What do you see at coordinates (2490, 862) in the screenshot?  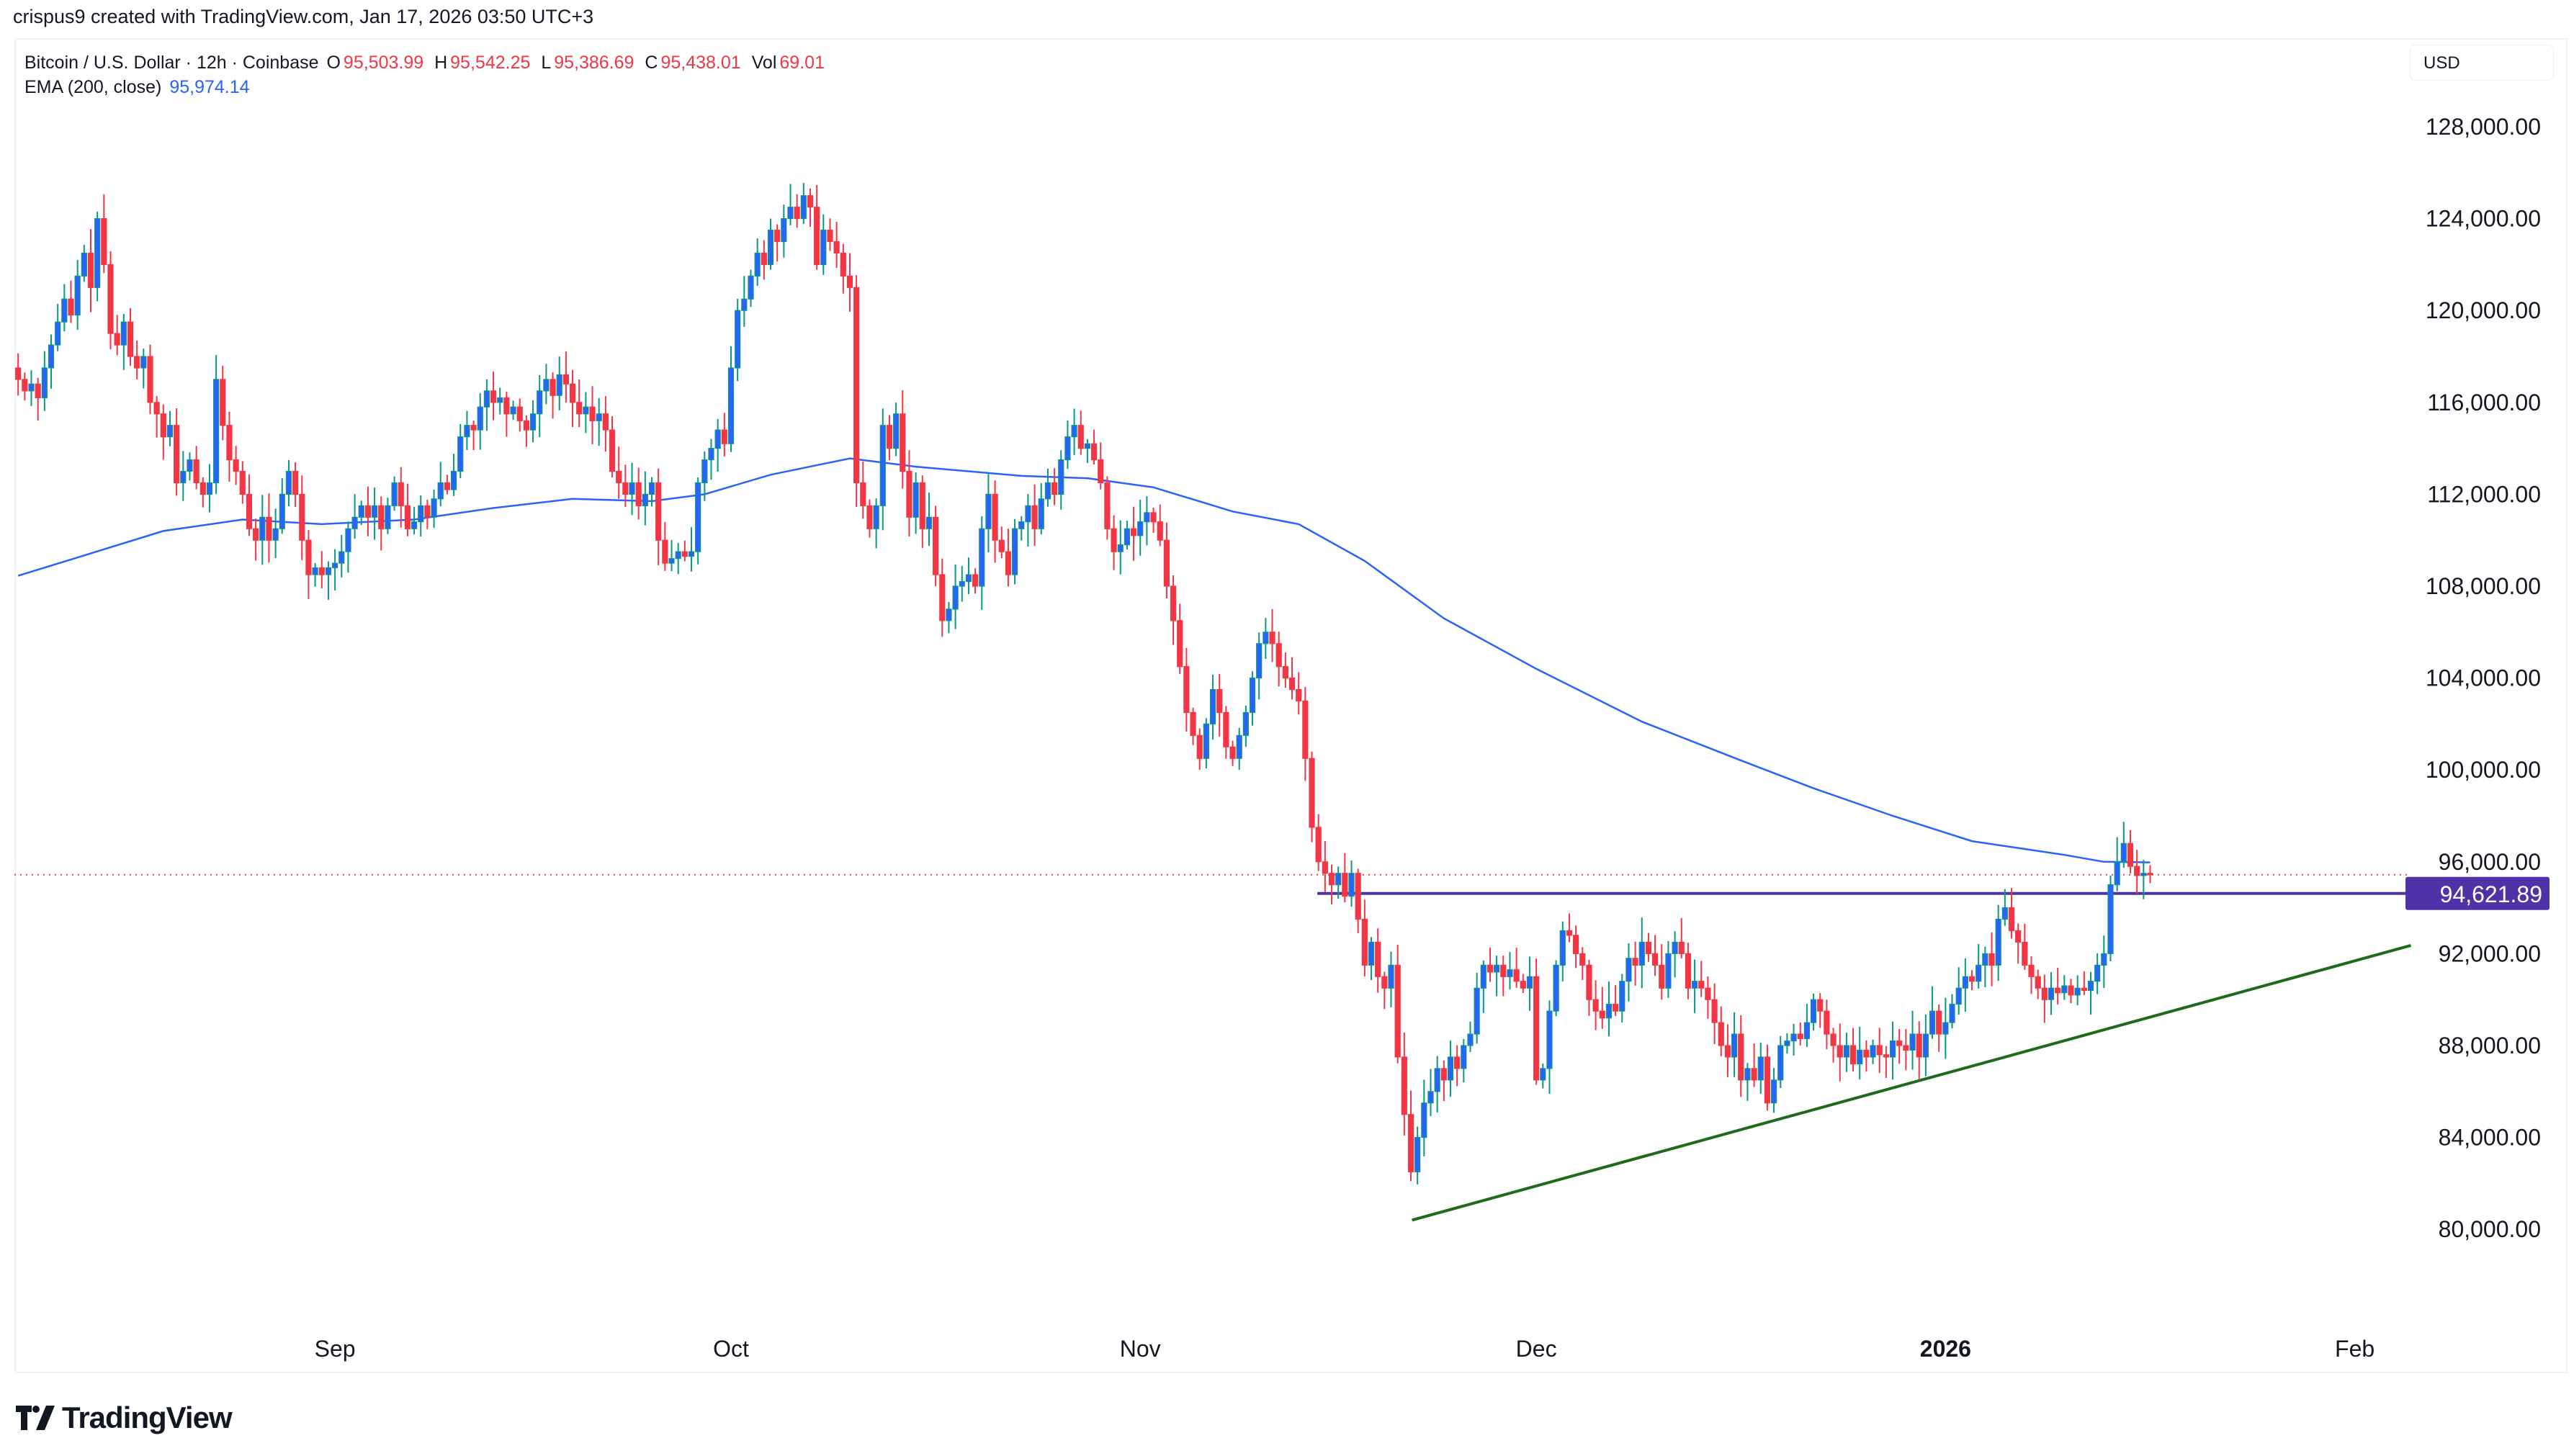 I see `y-tick-label: 96,000.00` at bounding box center [2490, 862].